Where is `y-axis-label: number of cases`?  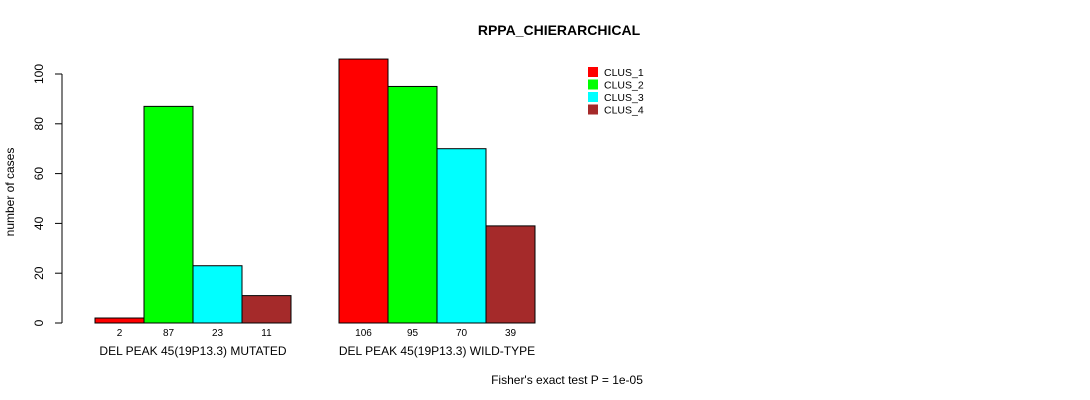
y-axis-label: number of cases is located at coordinates (10, 192).